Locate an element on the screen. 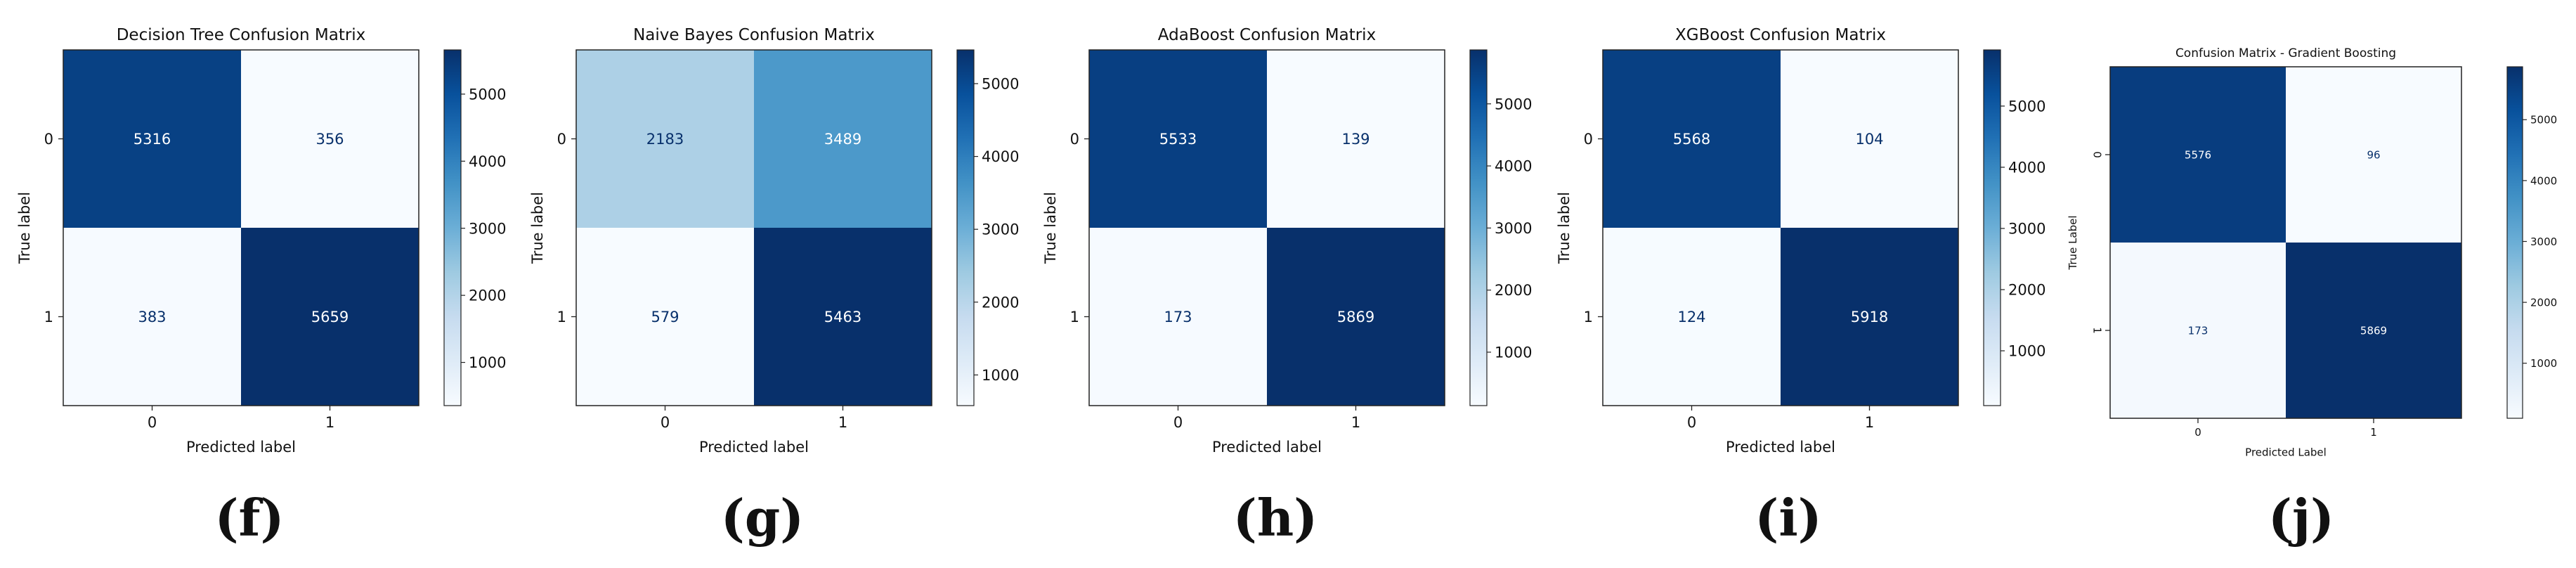 This screenshot has height=568, width=2576. chart-title: Confusion Matrix - Gradient Boosting is located at coordinates (2285, 53).